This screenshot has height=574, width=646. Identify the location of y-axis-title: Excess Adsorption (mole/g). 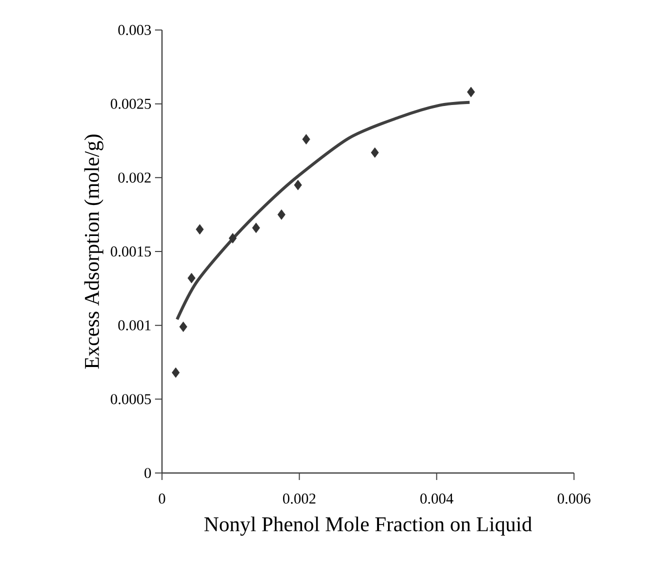
(94, 251).